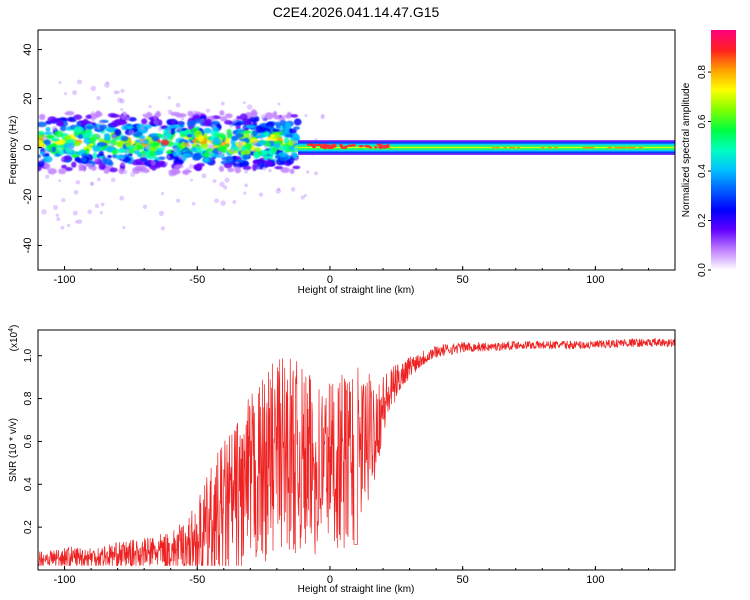 The image size is (750, 600). What do you see at coordinates (686, 149) in the screenshot?
I see `colorbar-label: Normalized spectral amplitude` at bounding box center [686, 149].